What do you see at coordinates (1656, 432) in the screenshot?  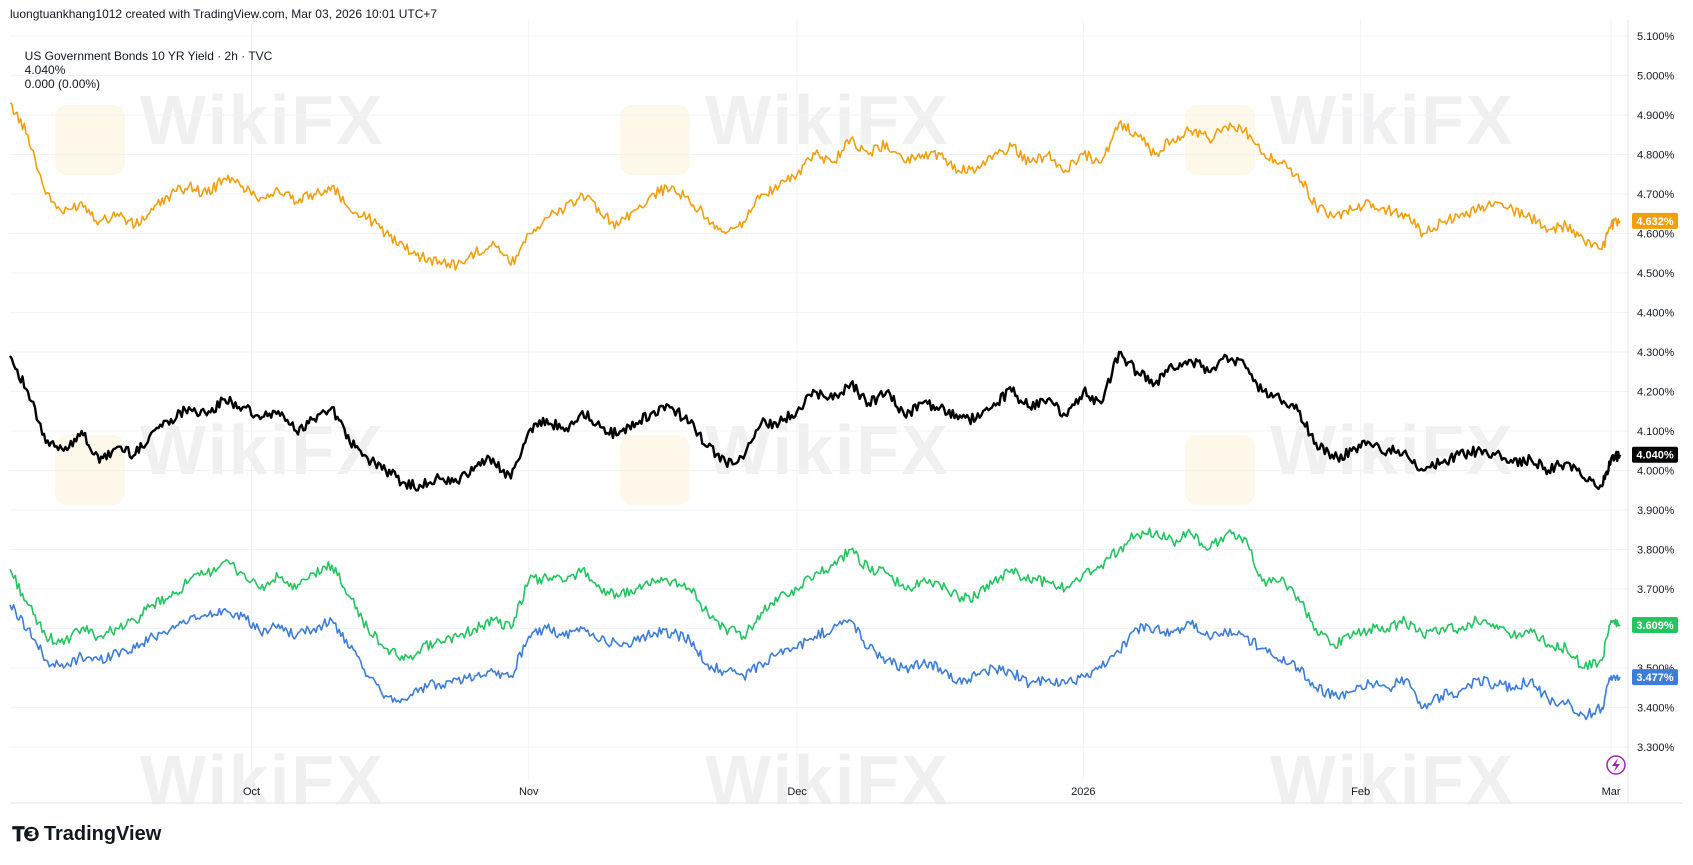 I see `y-tick-label: 4.100%` at bounding box center [1656, 432].